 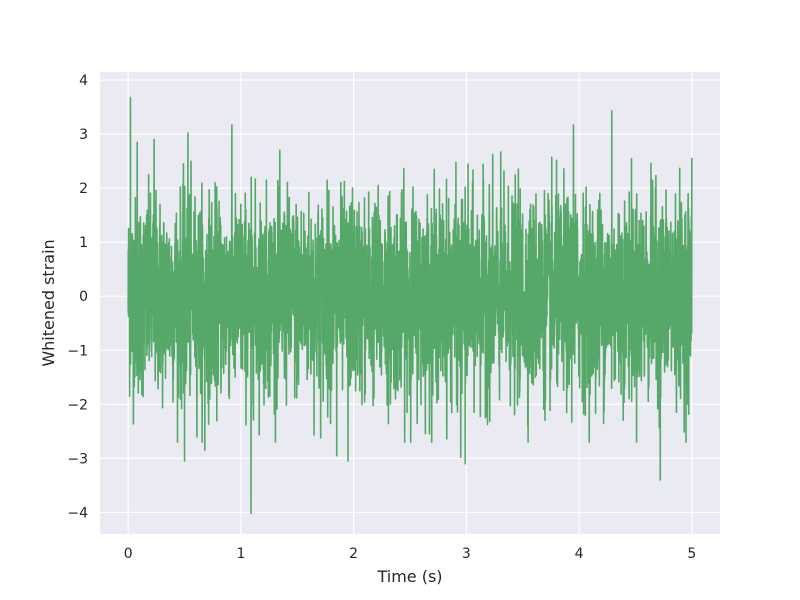 What do you see at coordinates (83, 243) in the screenshot?
I see `y-tick-label: 1` at bounding box center [83, 243].